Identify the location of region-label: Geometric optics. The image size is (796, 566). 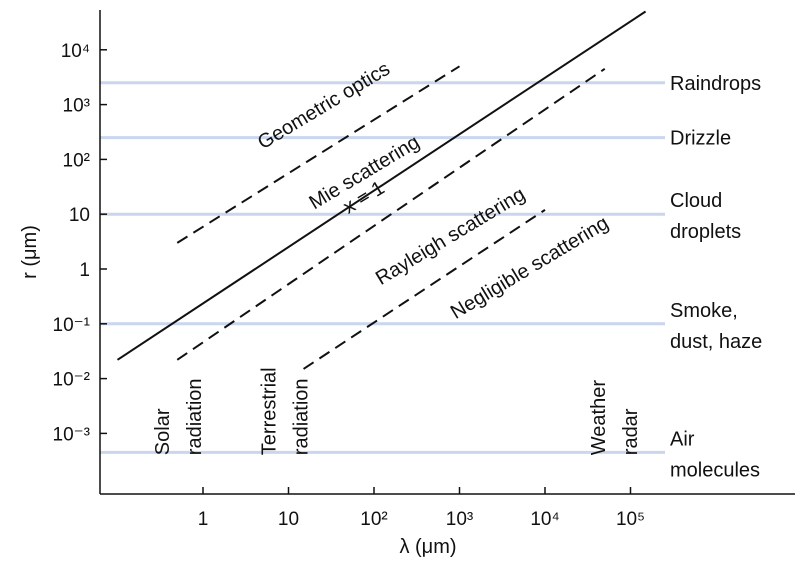
(324, 106).